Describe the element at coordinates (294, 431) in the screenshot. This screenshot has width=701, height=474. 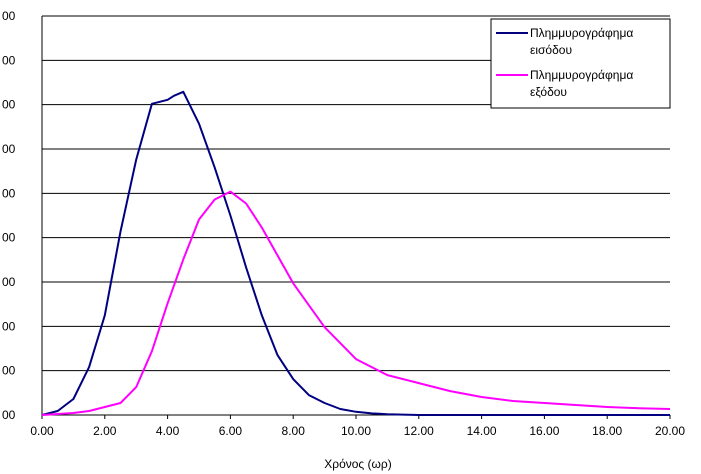
I see `x-tick-label: 8.00` at that location.